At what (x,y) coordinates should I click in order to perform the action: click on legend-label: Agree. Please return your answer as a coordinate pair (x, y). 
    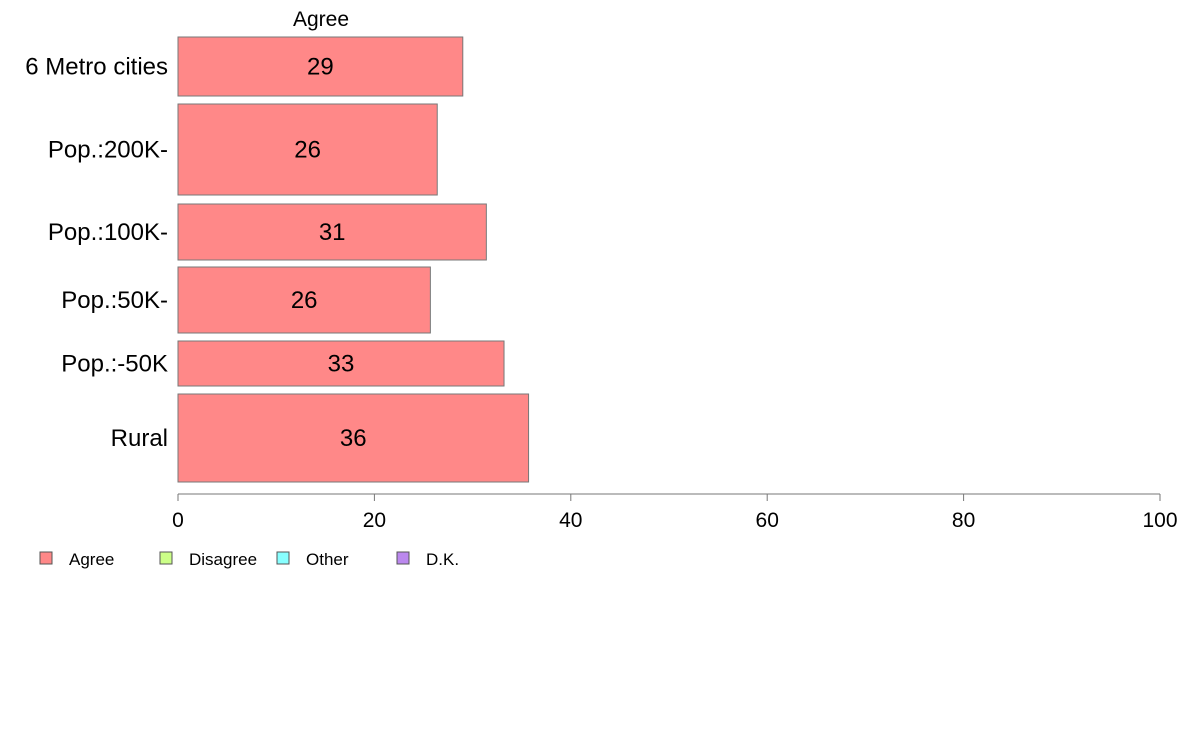
    Looking at the image, I should click on (91, 559).